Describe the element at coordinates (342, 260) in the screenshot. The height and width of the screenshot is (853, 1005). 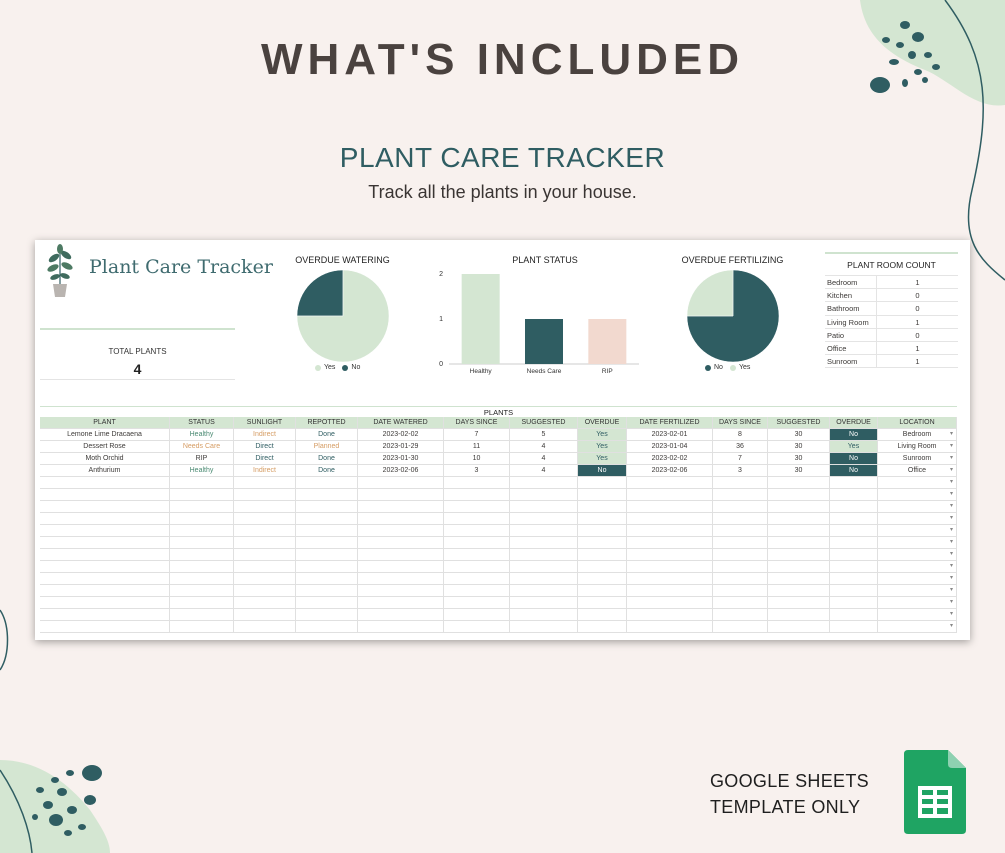
I see `overdue-watering-title: OVERDUE WATERING` at that location.